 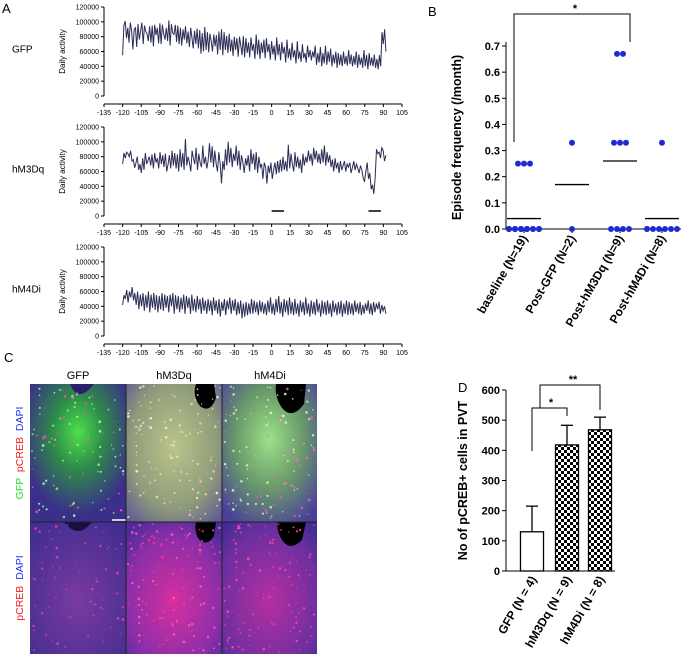 What do you see at coordinates (270, 376) in the screenshot?
I see `column-label-hm4di: hM4Di` at bounding box center [270, 376].